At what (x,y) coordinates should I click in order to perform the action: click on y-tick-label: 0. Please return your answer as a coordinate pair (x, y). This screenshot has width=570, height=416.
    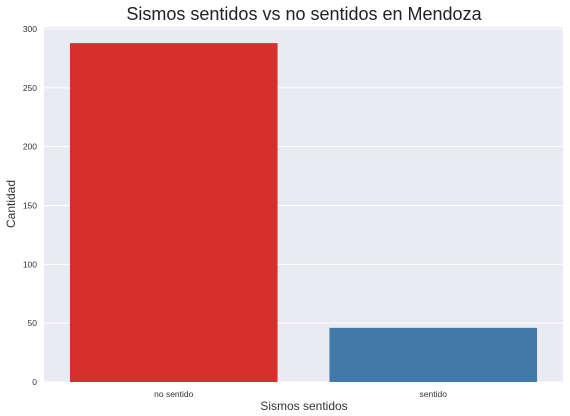
    Looking at the image, I should click on (34, 382).